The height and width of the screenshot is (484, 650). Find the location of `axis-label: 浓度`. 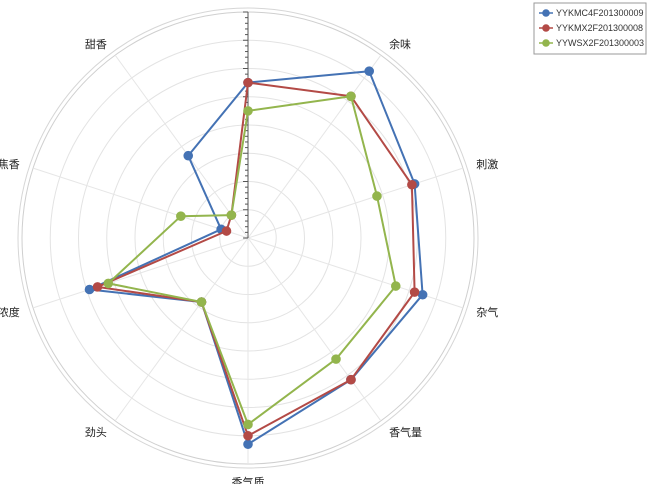

axis-label: 浓度 is located at coordinates (10, 312).